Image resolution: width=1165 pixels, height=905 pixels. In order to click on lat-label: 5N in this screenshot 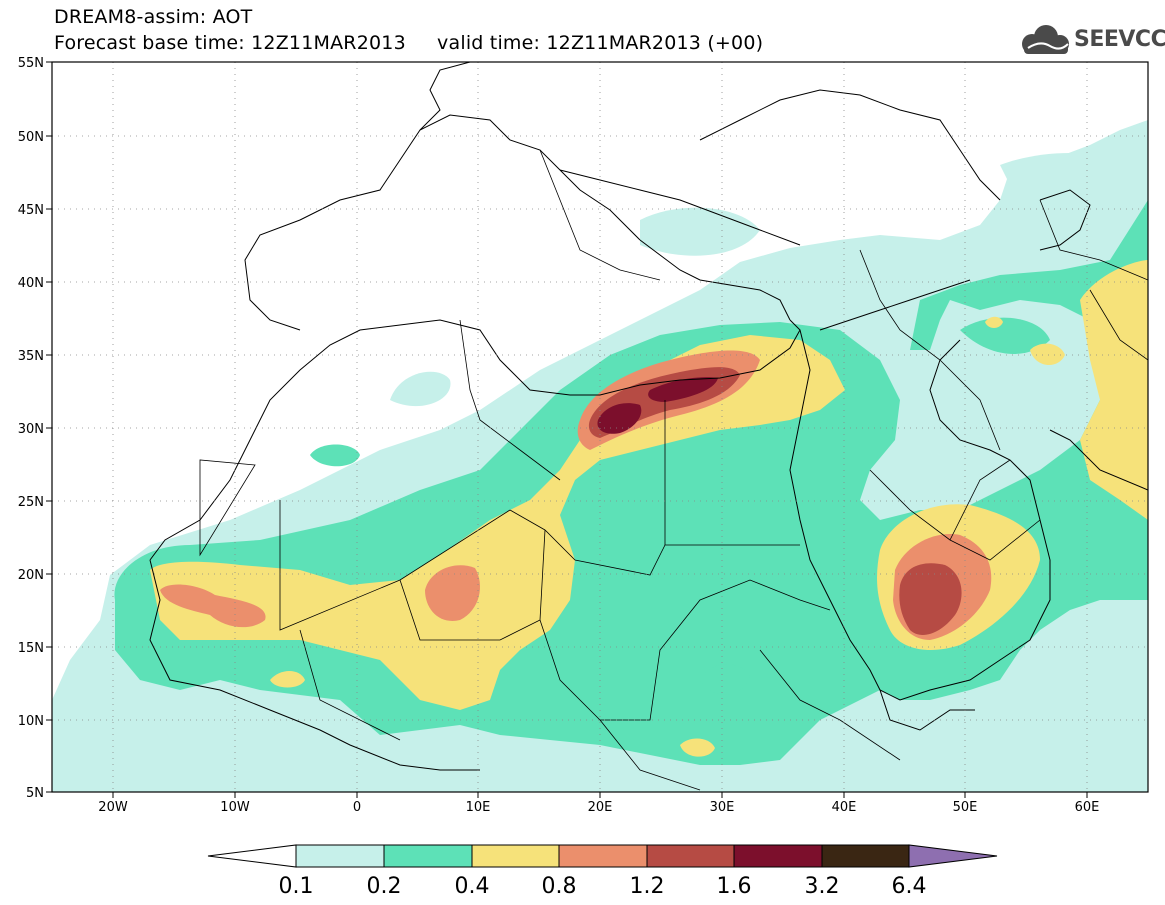, I will do `click(35, 793)`.